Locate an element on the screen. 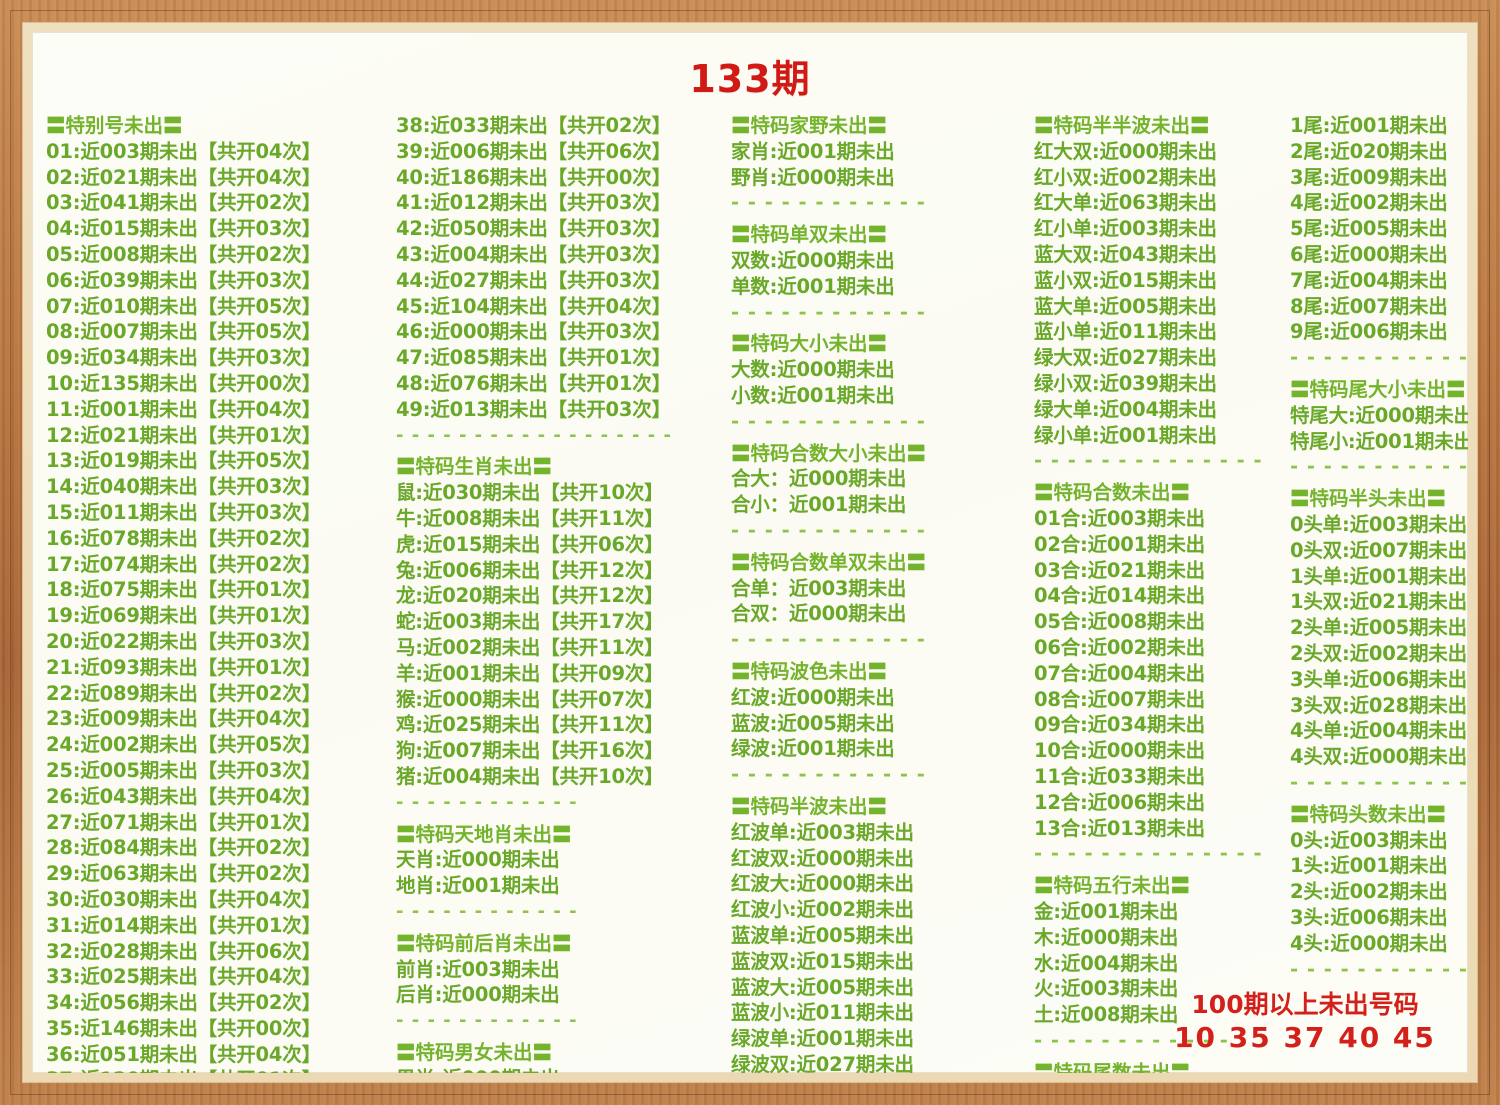 The height and width of the screenshot is (1105, 1500). stat-line: 蓝大单:近005期未出 is located at coordinates (1125, 306).